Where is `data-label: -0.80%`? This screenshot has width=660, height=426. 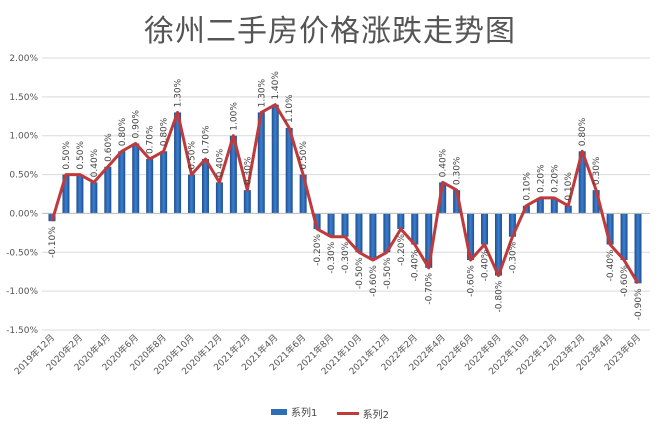
data-label: -0.80% is located at coordinates (499, 296).